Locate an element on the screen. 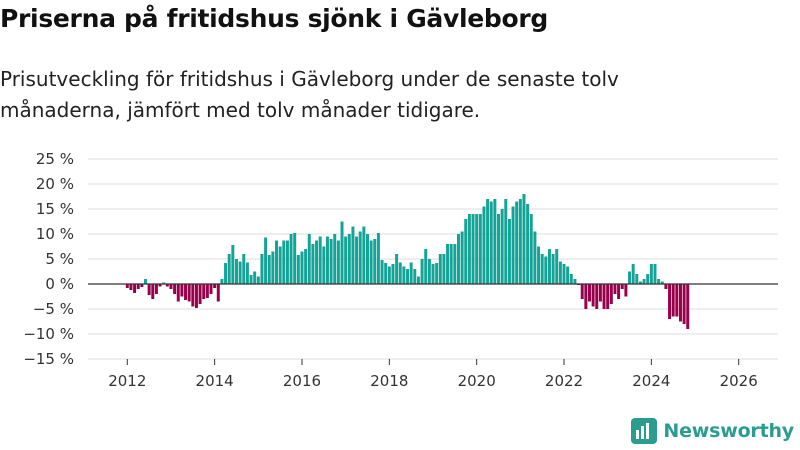 The image size is (800, 450). x-tick-label: 2018 is located at coordinates (389, 381).